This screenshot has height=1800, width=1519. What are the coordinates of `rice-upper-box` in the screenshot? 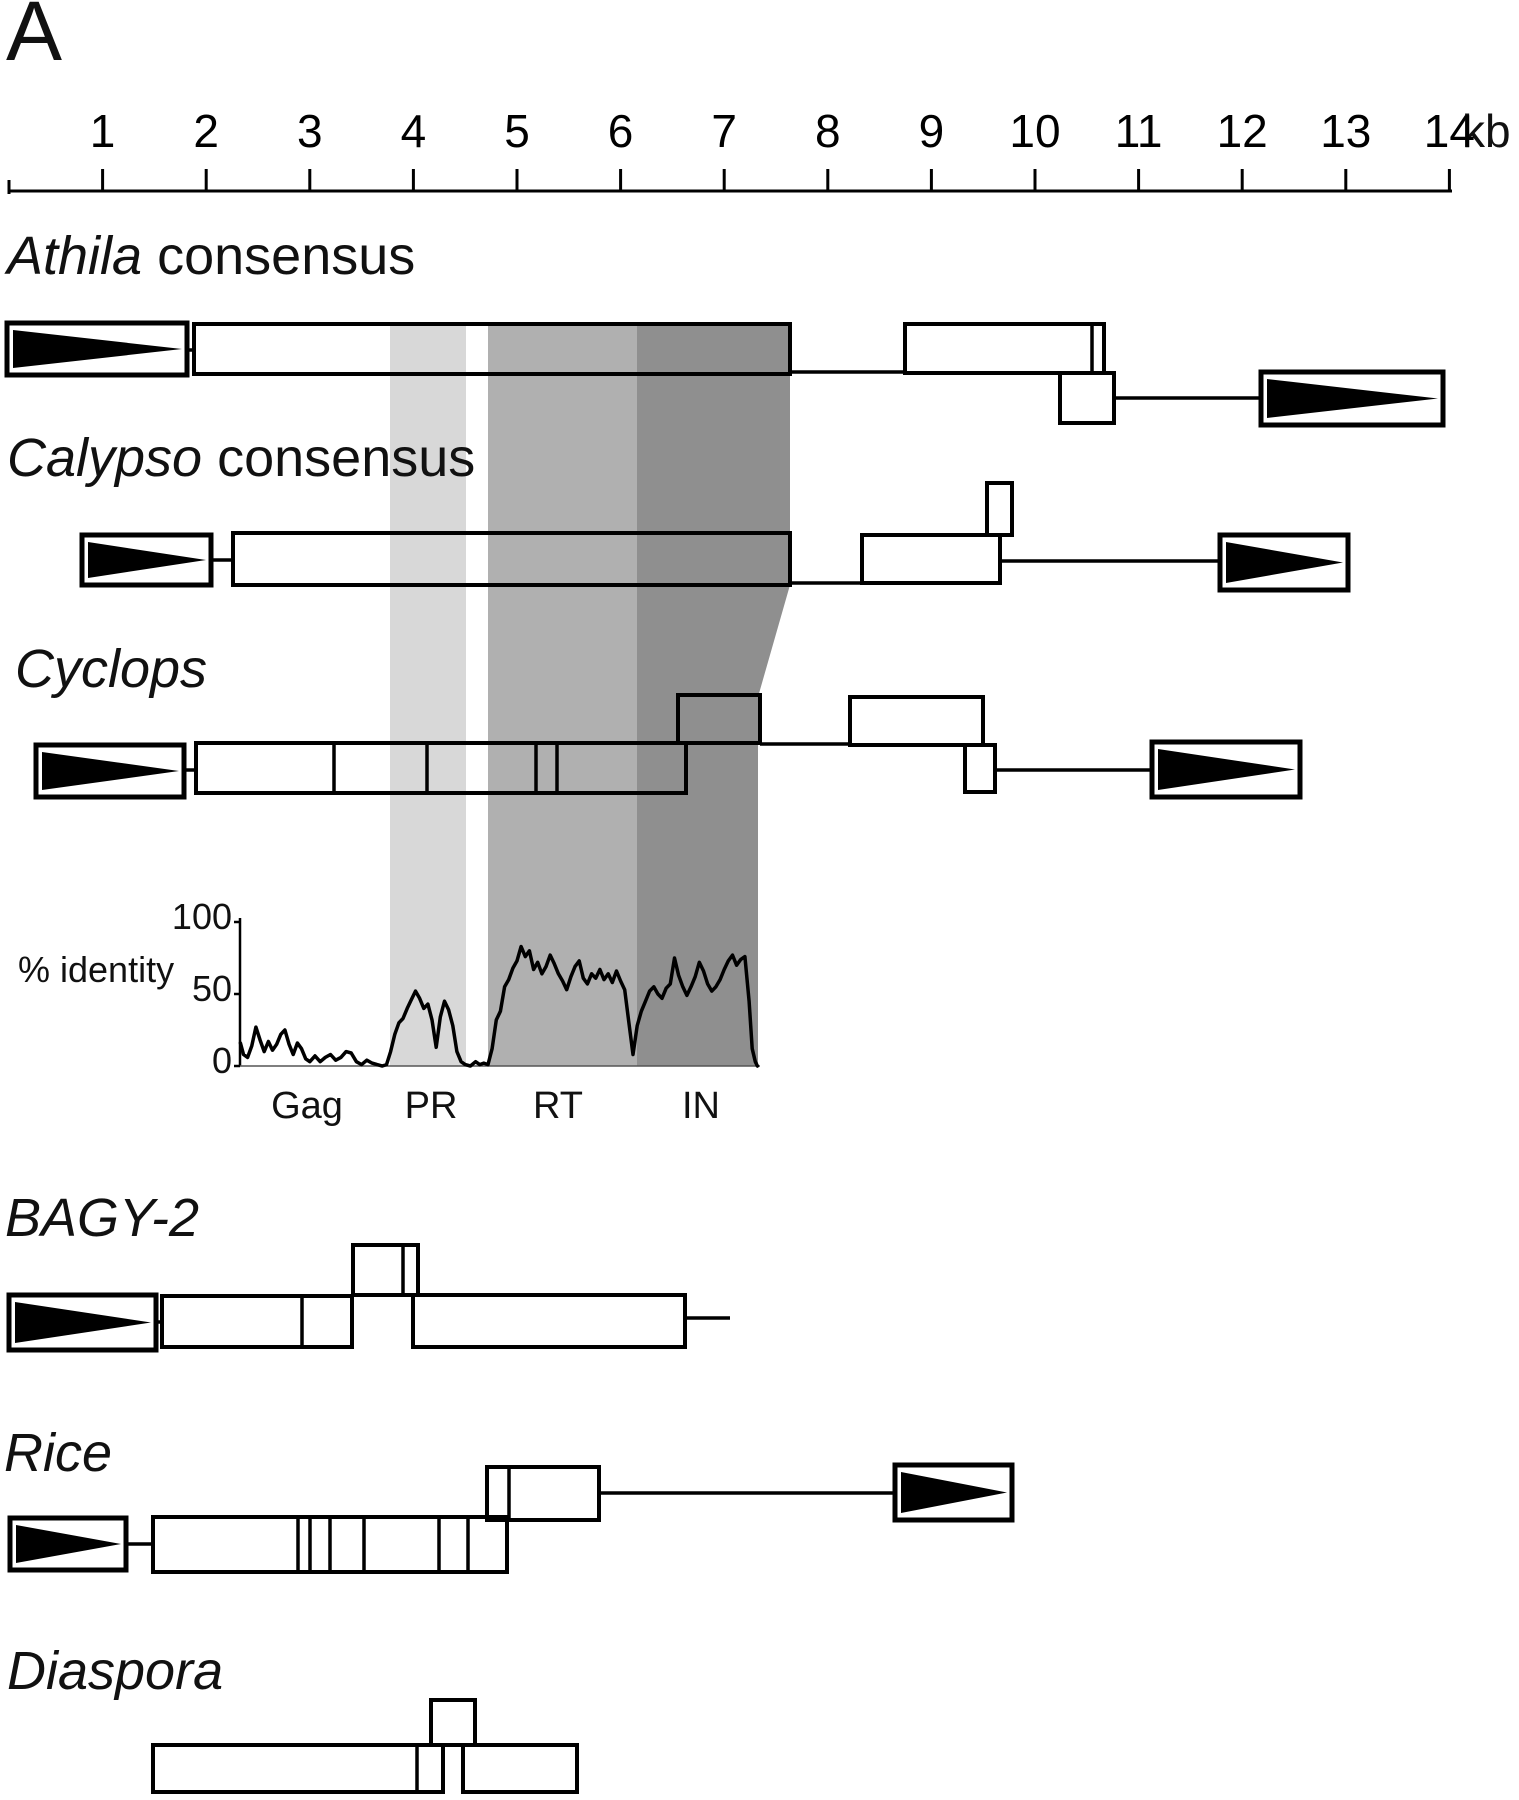 It's located at (543, 1493).